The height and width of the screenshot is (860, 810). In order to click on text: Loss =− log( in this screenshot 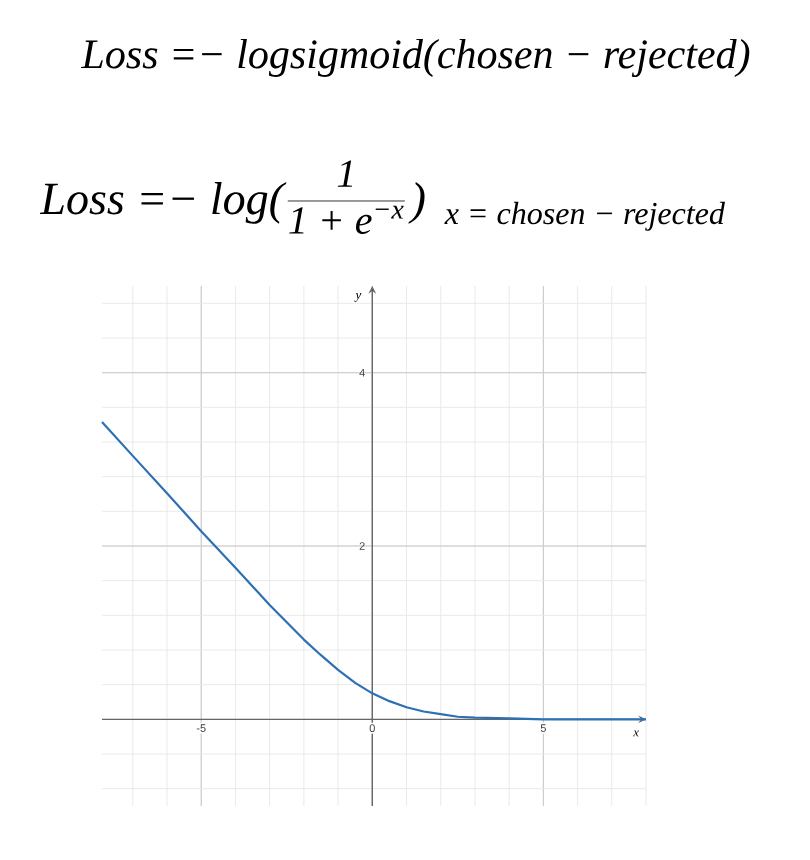, I will do `click(163, 203)`.